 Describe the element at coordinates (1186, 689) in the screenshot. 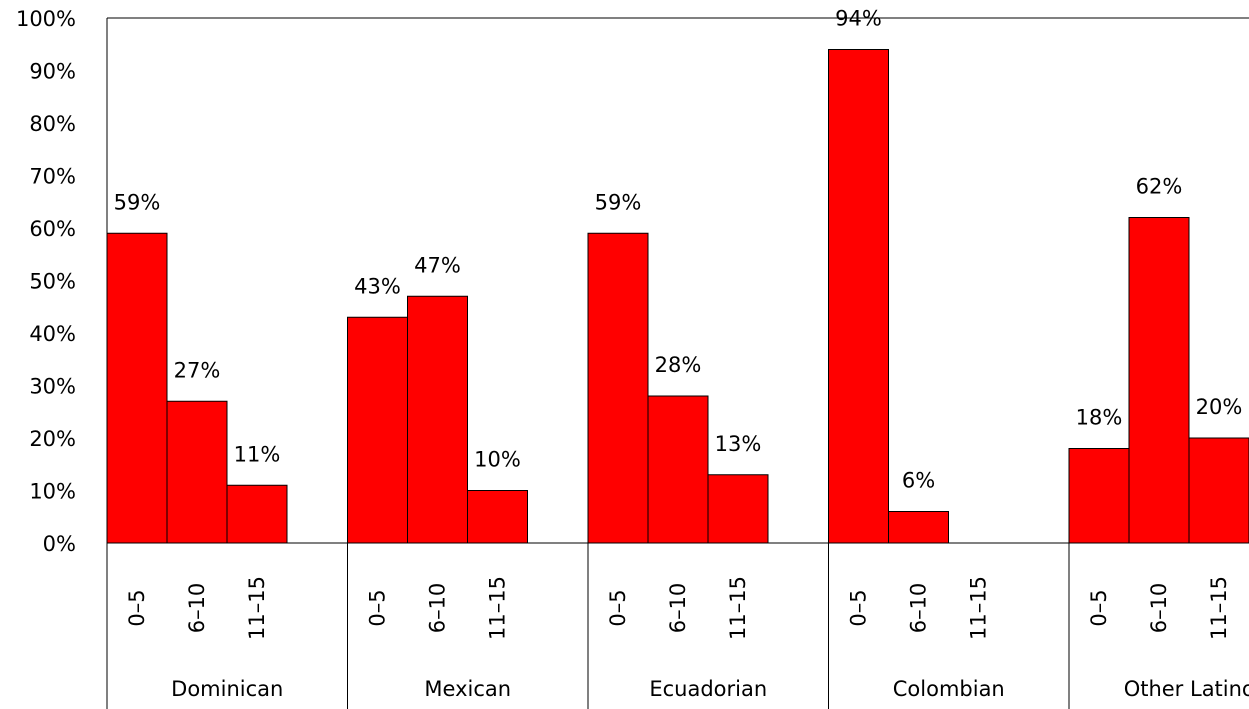

I see `x-group-label: Other Latino` at that location.